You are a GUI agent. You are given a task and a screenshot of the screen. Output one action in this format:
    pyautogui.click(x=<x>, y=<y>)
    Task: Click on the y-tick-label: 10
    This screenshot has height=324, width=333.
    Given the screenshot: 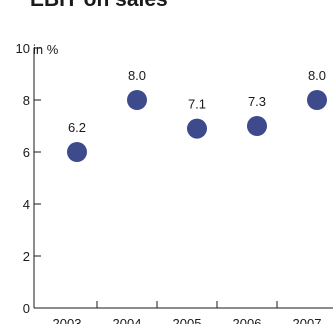 What is the action you would take?
    pyautogui.click(x=23, y=48)
    